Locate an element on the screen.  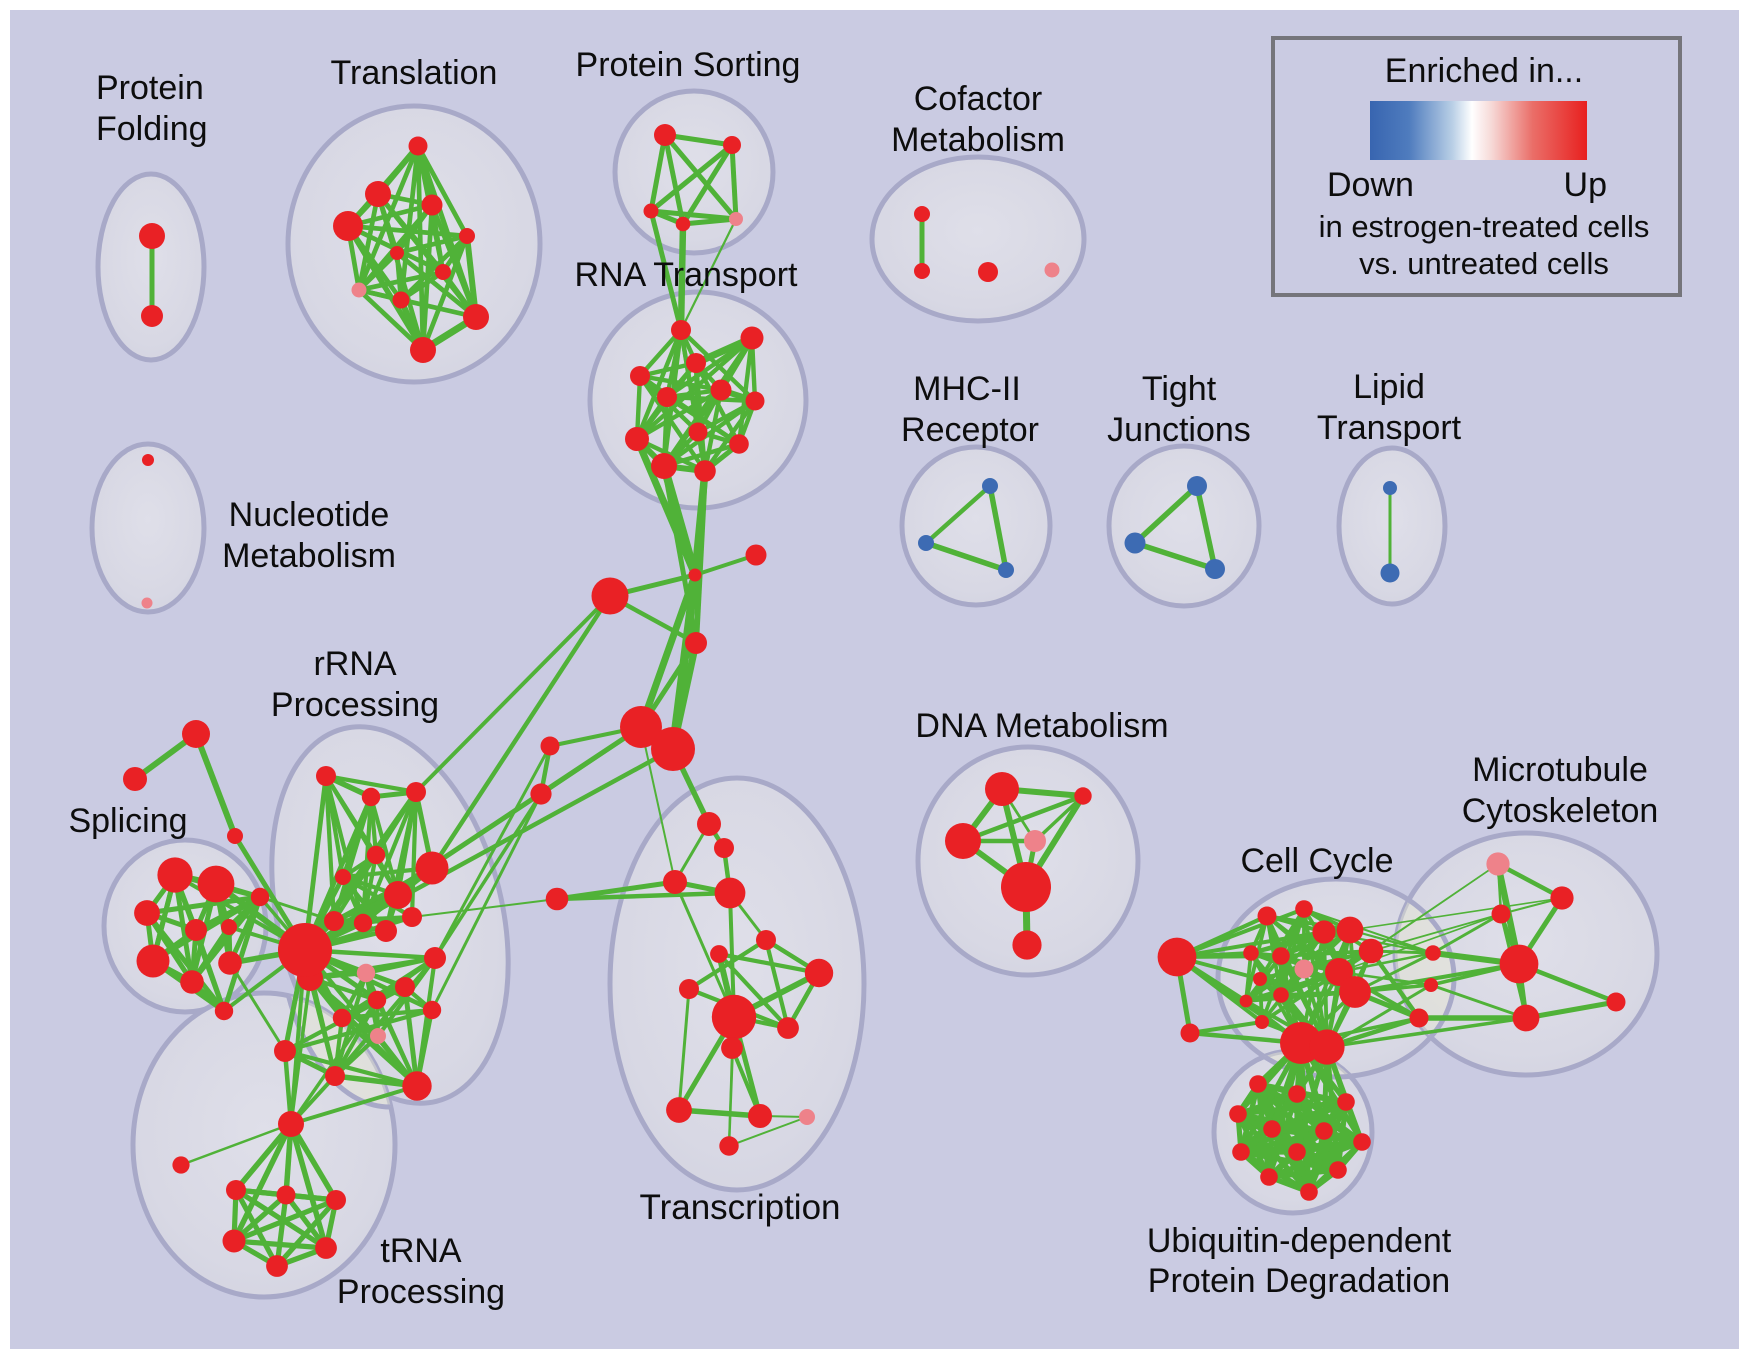
svg-text: MHC-II is located at coordinates (967, 389).